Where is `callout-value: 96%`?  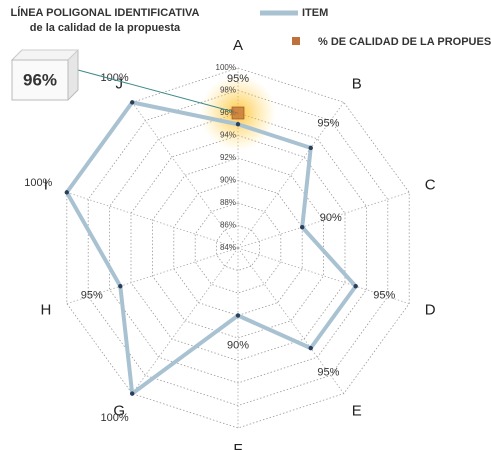 callout-value: 96% is located at coordinates (40, 79).